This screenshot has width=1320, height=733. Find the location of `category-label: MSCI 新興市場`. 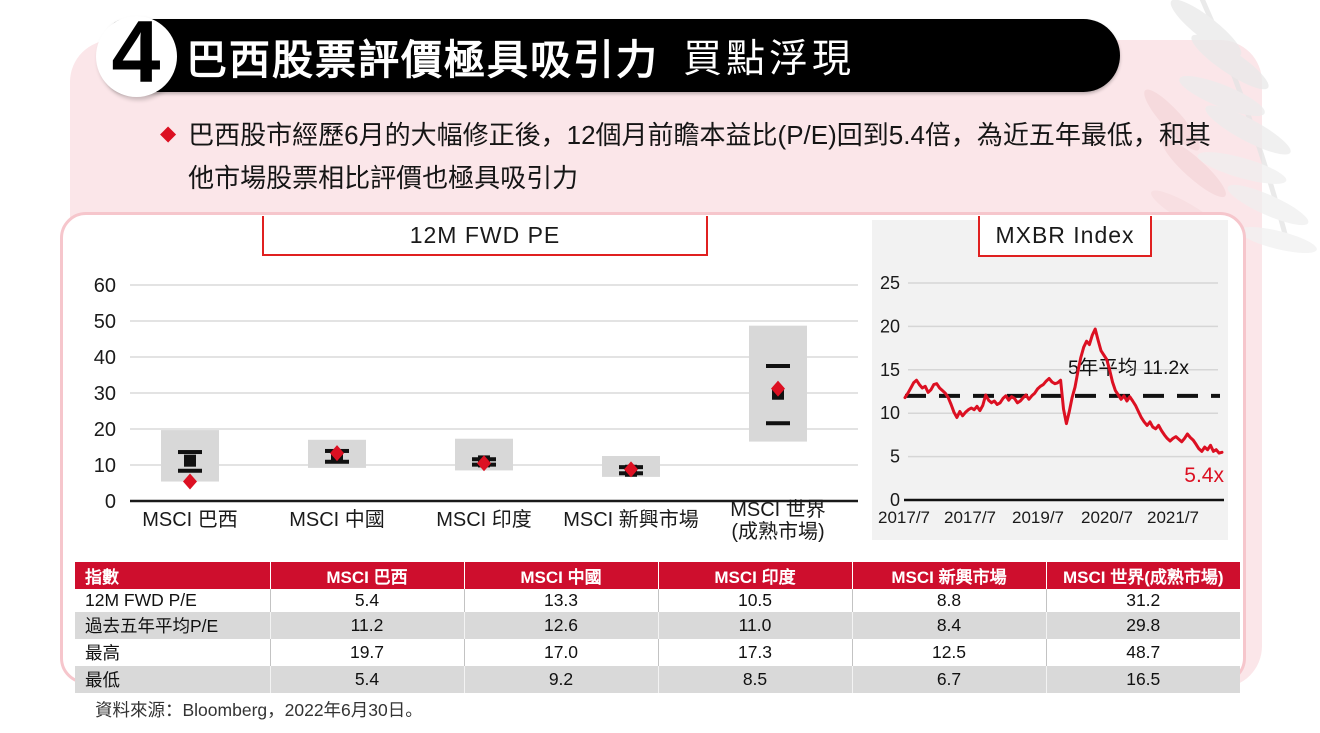

category-label: MSCI 新興市場 is located at coordinates (631, 519).